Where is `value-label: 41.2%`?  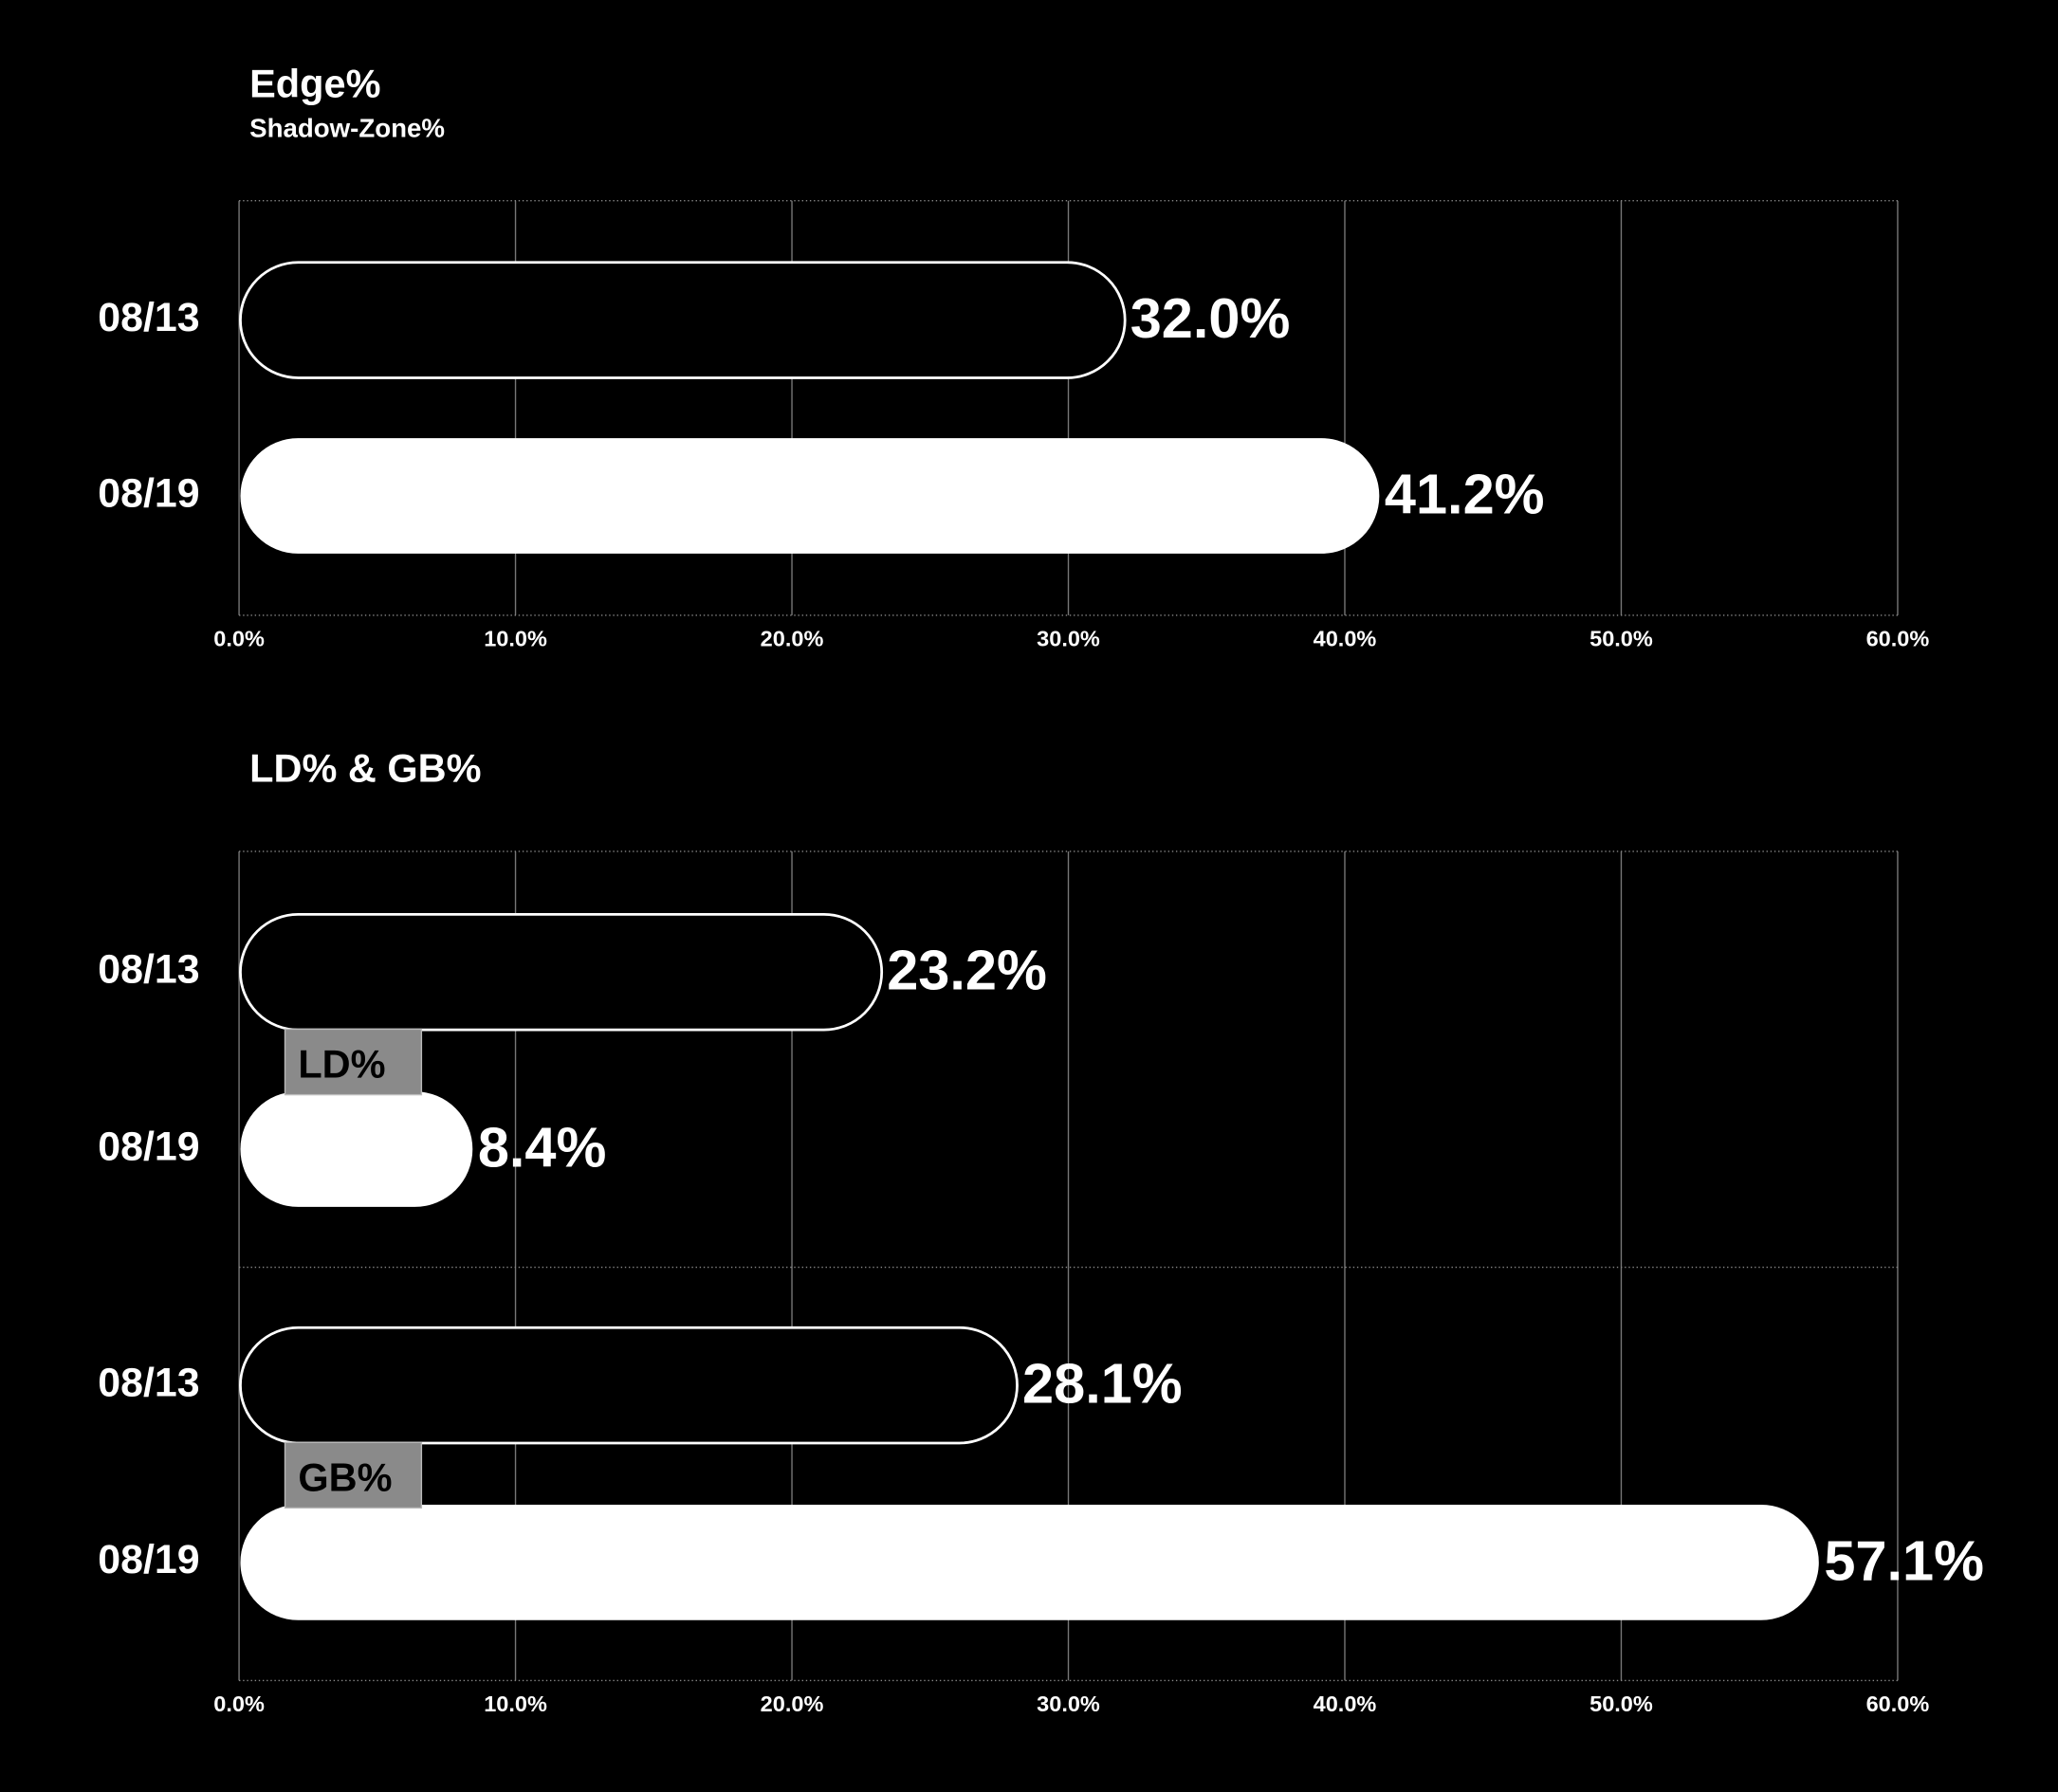 value-label: 41.2% is located at coordinates (1465, 493).